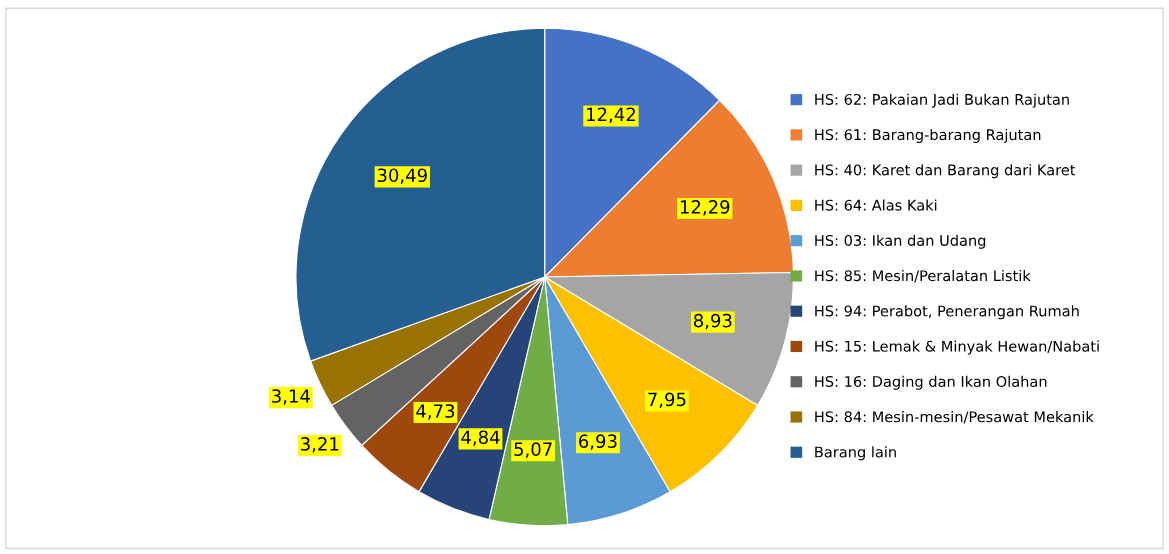 The height and width of the screenshot is (554, 1169). I want to click on legend-label: HS: 03: Ikan dan Udang, so click(900, 241).